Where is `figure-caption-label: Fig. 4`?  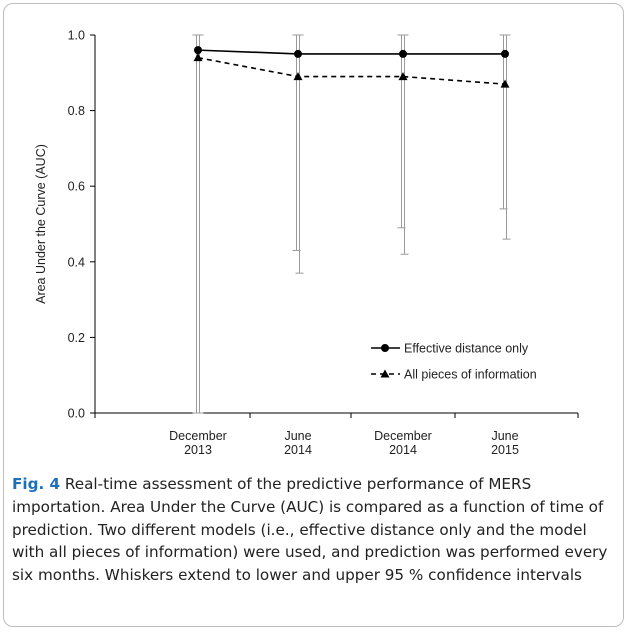 figure-caption-label: Fig. 4 is located at coordinates (36, 484).